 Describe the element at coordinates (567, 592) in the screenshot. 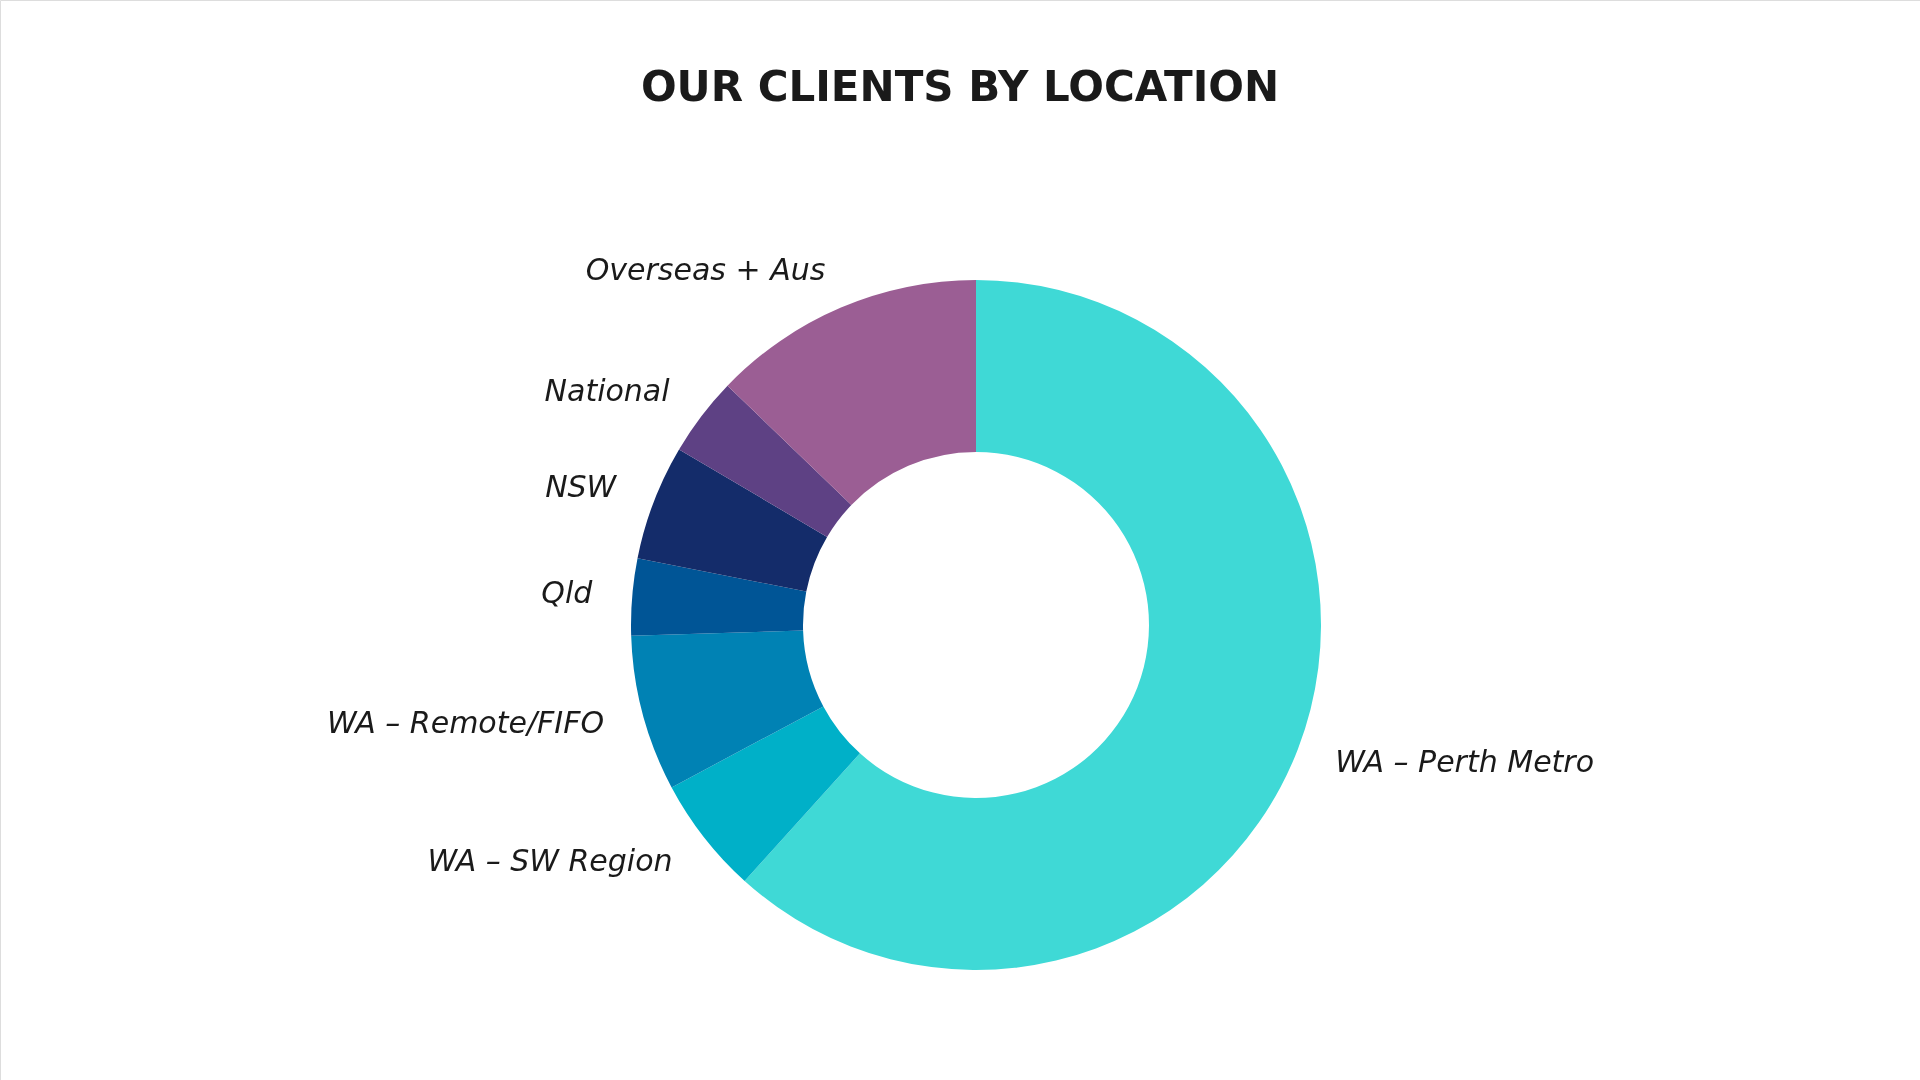

I see `slice-label: Qld` at that location.